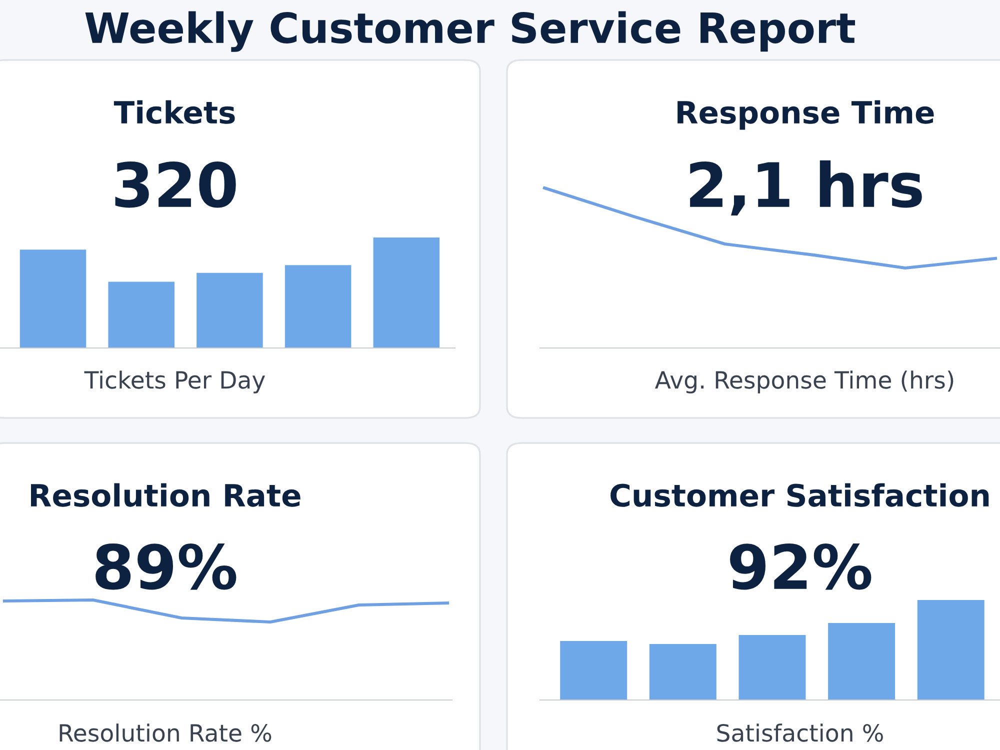 The height and width of the screenshot is (750, 1000). What do you see at coordinates (799, 495) in the screenshot?
I see `chart-title: Customer Satisfaction` at bounding box center [799, 495].